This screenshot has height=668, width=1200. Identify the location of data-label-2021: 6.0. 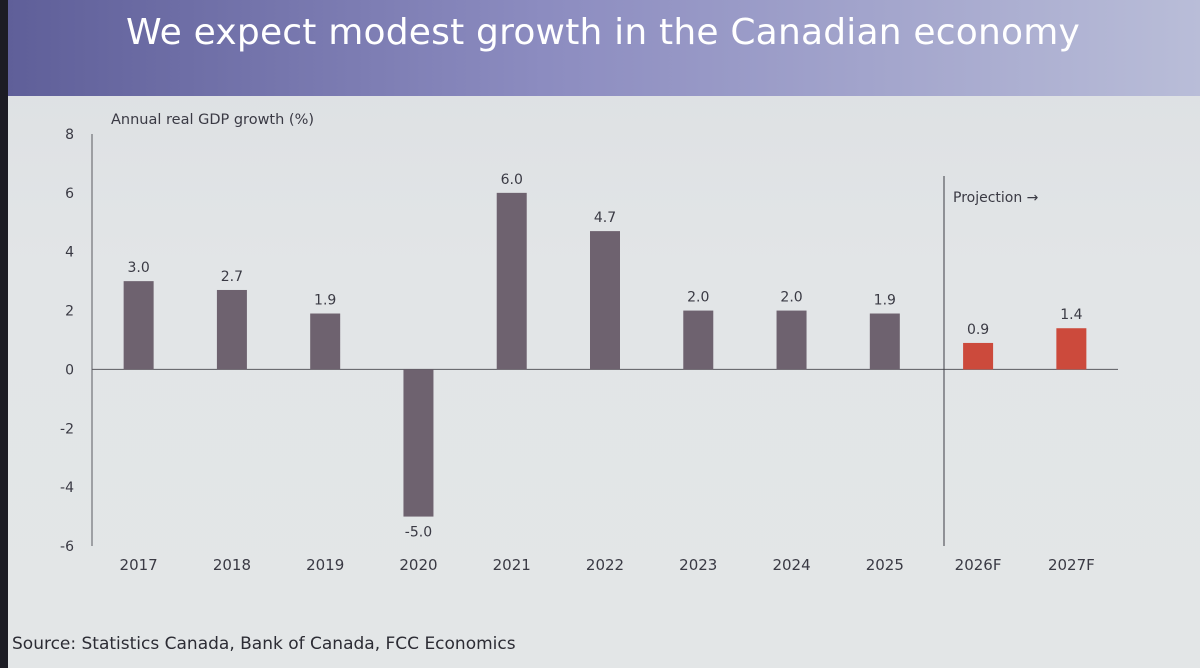
(512, 180).